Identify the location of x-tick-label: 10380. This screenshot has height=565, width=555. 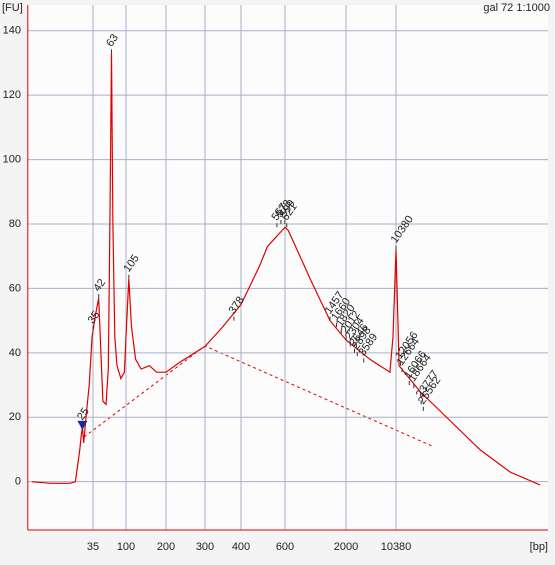
(396, 547).